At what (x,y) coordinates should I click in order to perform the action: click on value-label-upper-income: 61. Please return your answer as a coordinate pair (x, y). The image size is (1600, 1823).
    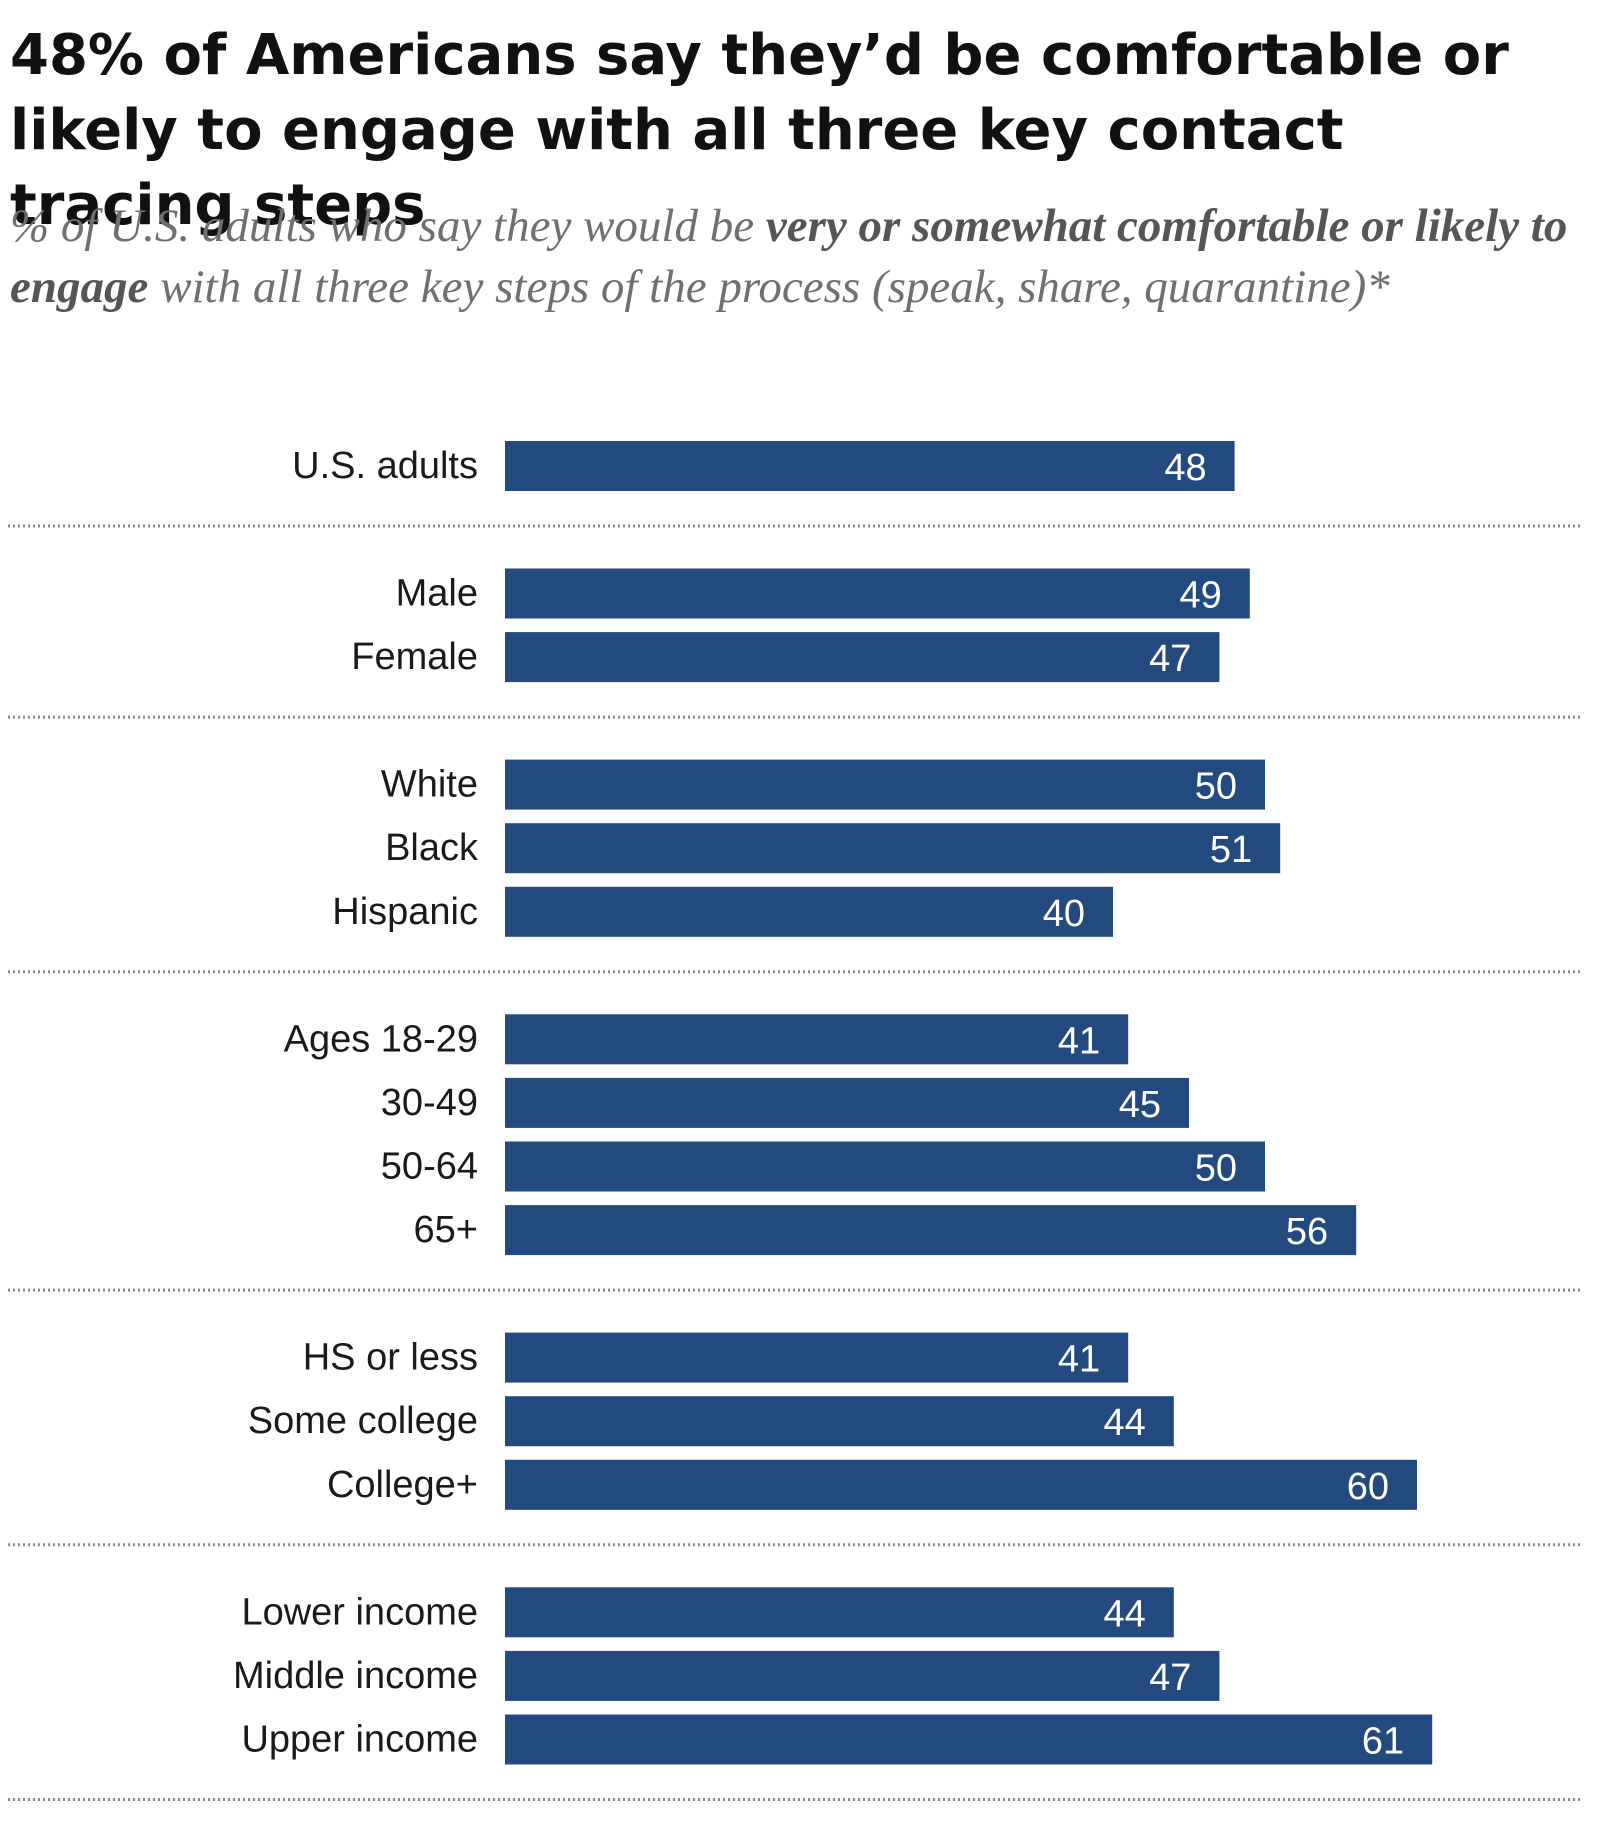
    Looking at the image, I should click on (1383, 1742).